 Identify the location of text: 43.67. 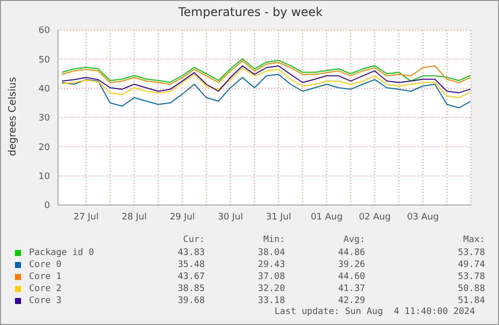
(190, 277).